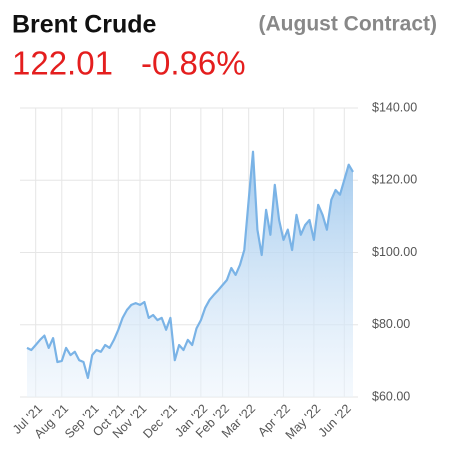  I want to click on y-tick-label: $140.00, so click(394, 107).